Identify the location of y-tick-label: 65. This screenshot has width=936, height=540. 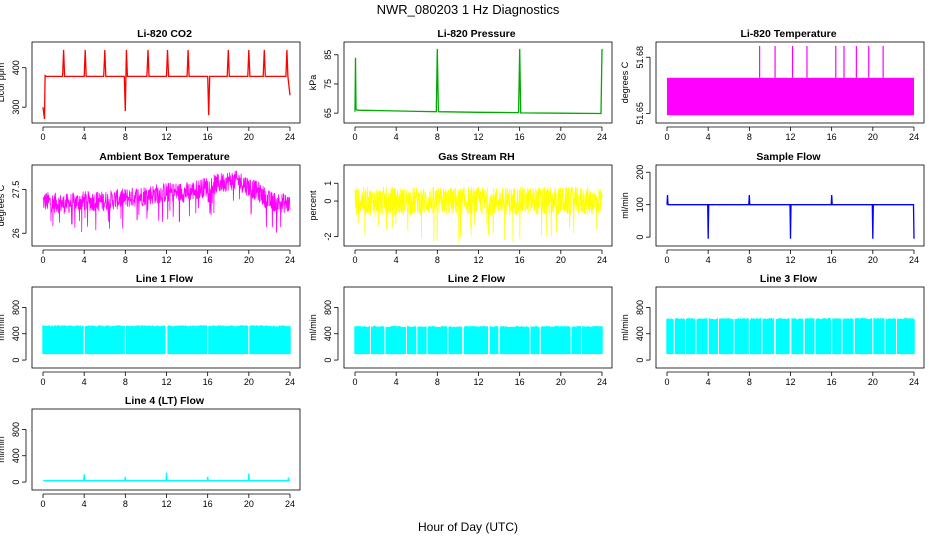
(328, 113).